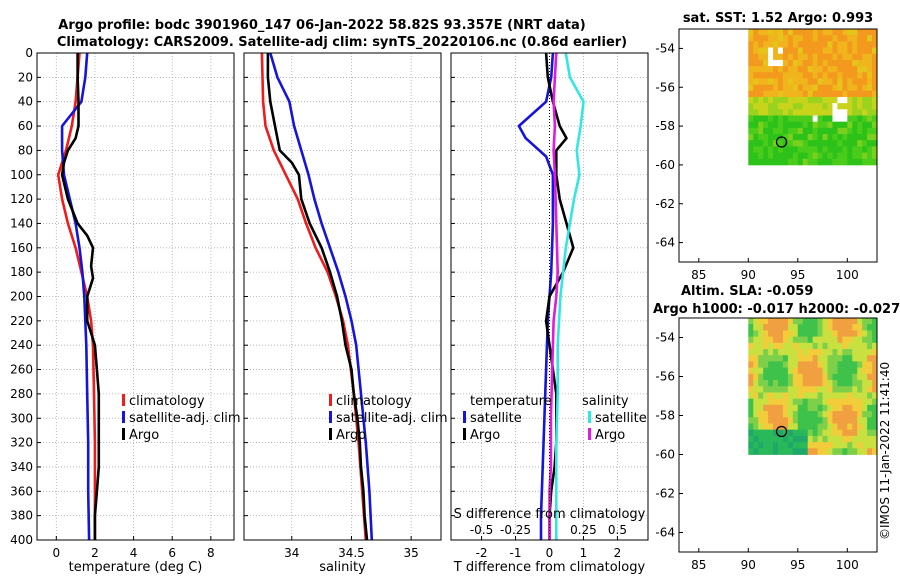 The image size is (900, 580). I want to click on x-tick-label: 90, so click(748, 565).